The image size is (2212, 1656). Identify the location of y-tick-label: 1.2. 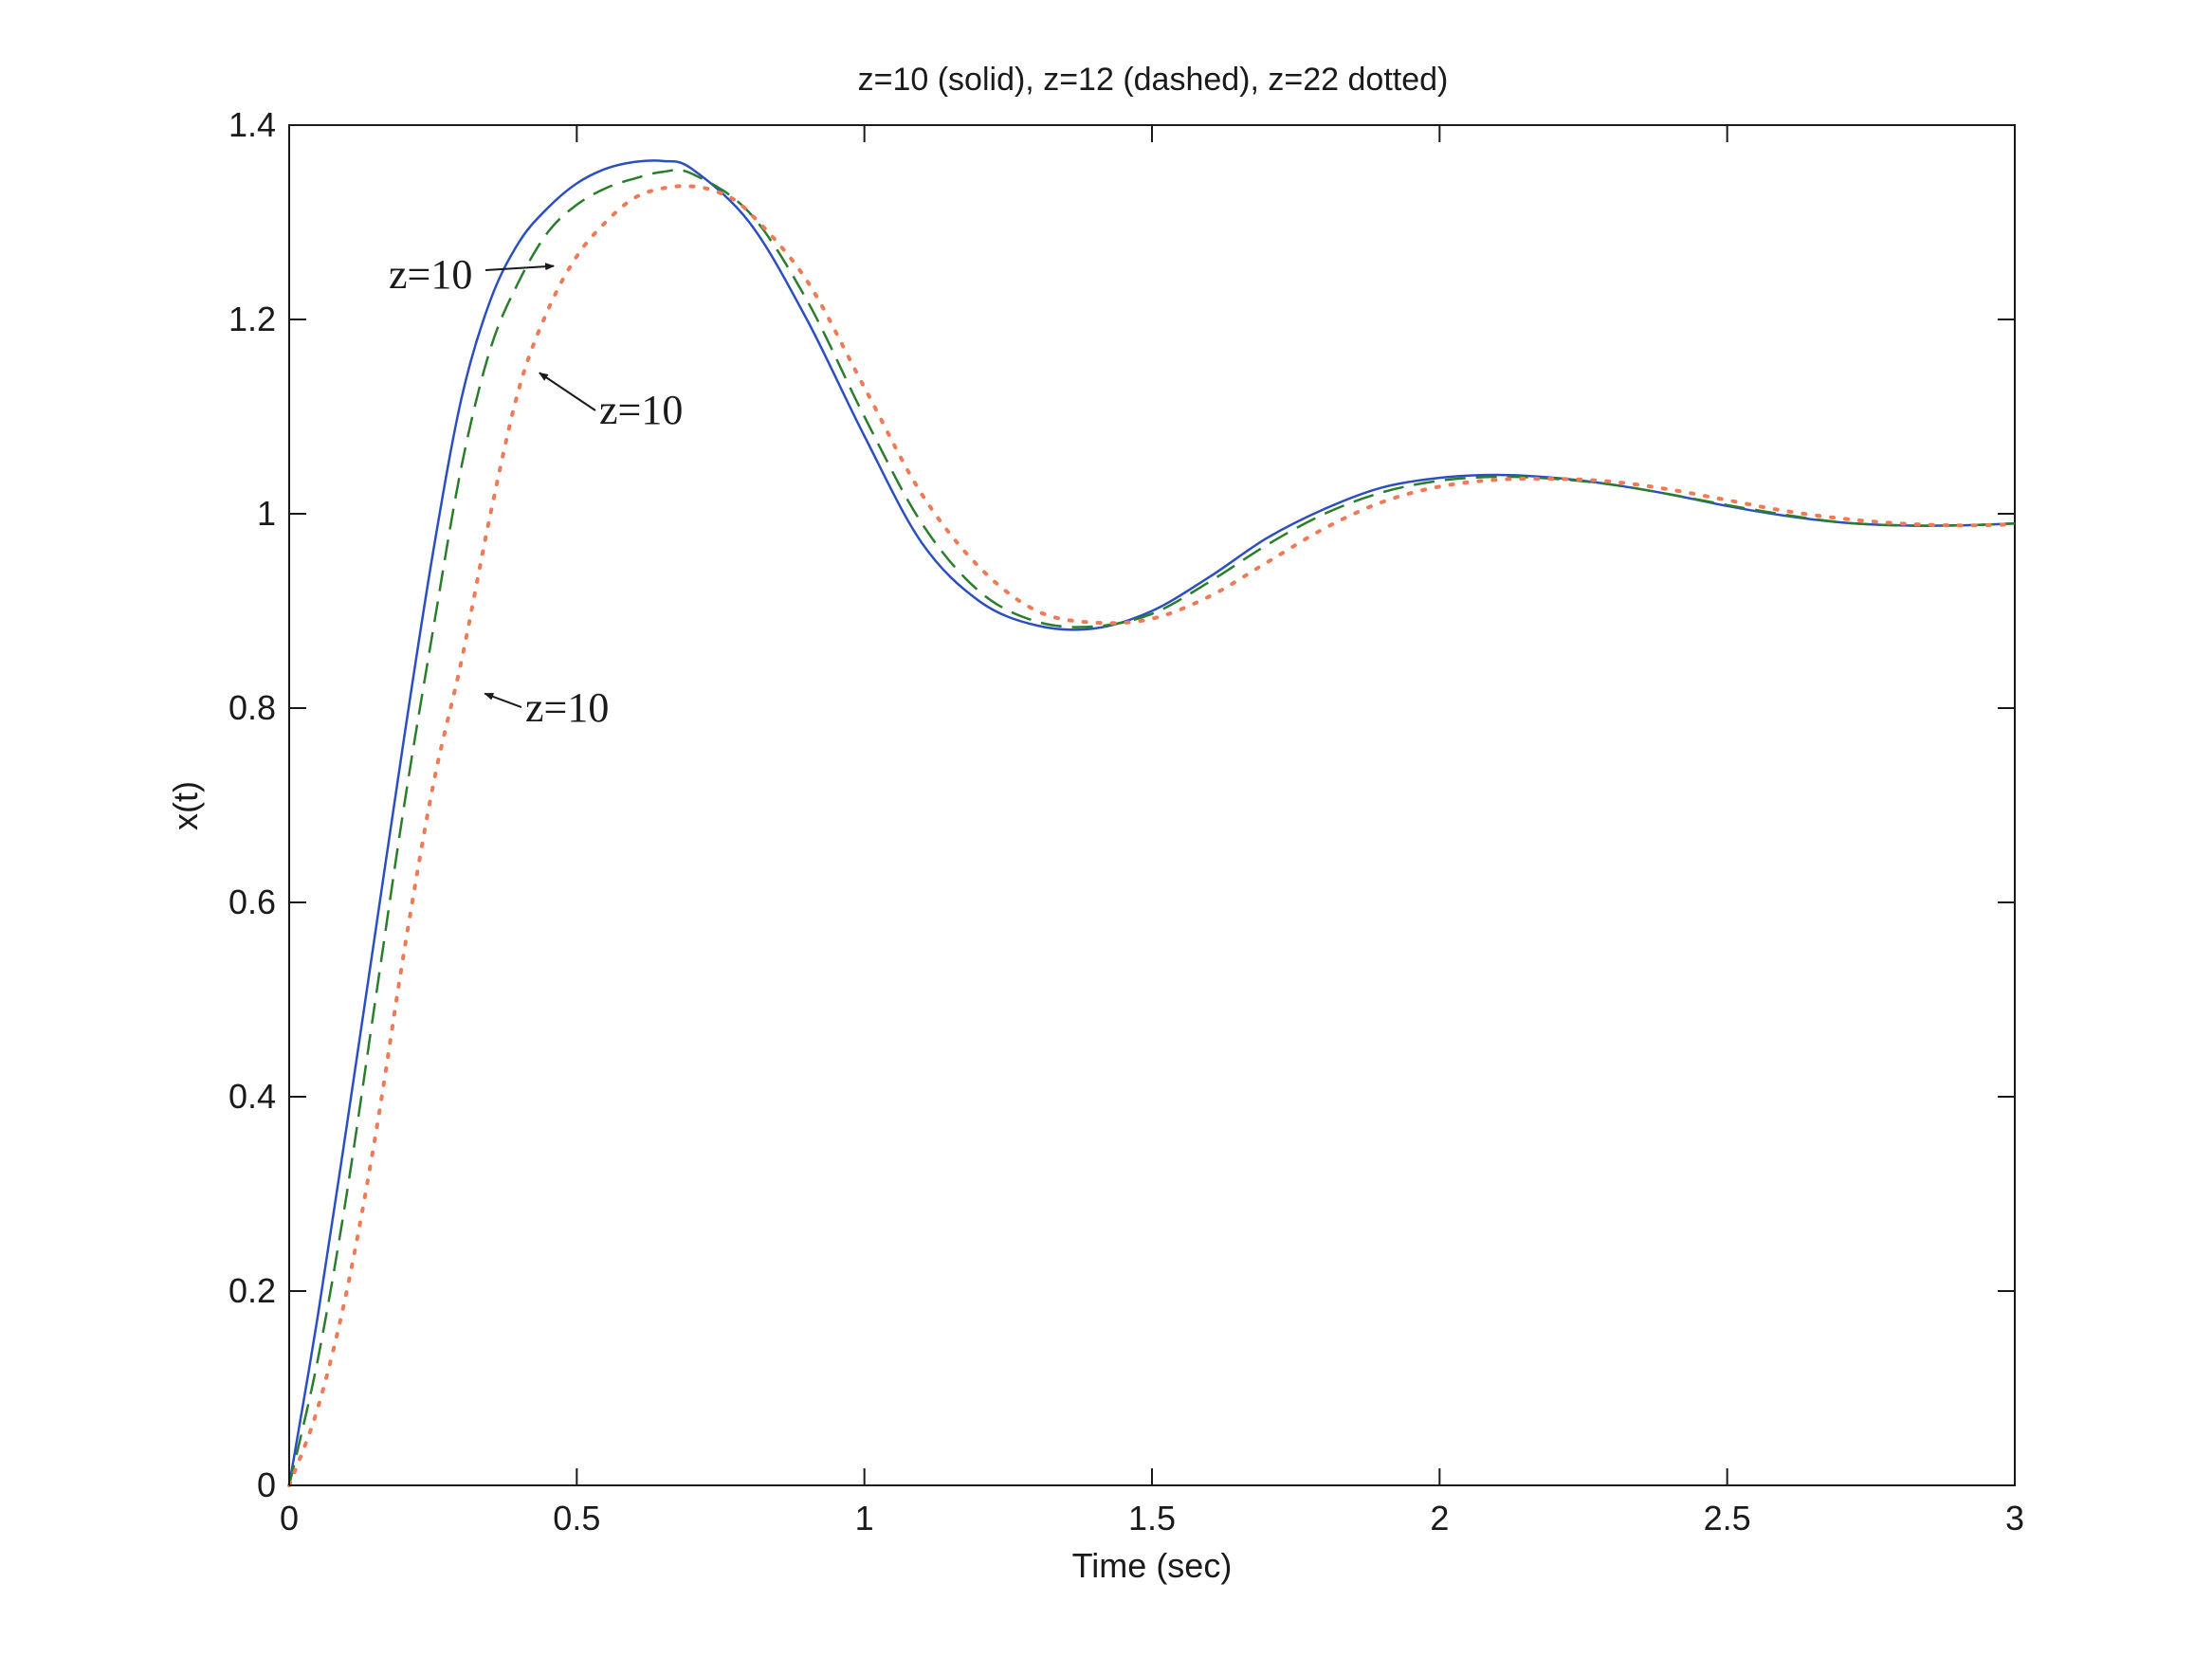
(252, 319).